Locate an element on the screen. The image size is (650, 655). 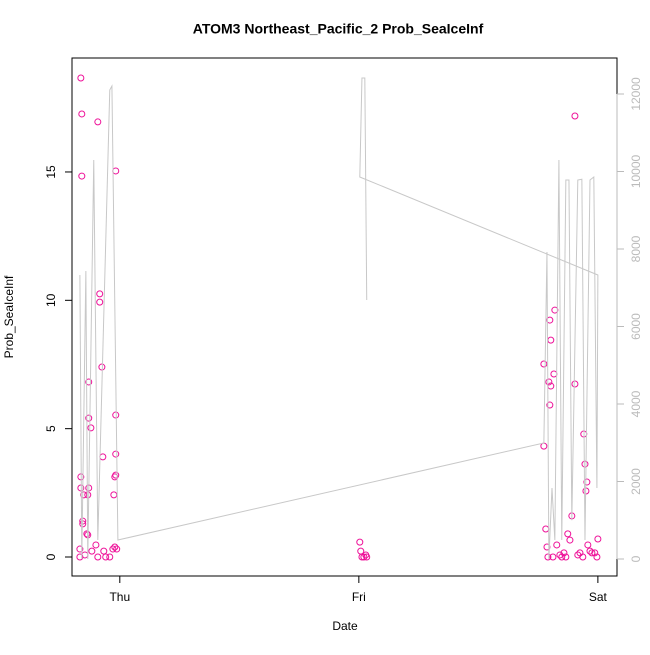
y2-tick-label: 4000 is located at coordinates (636, 403).